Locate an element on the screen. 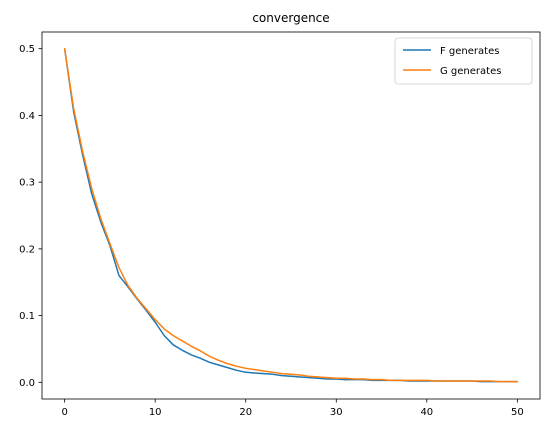  y-tick-label: 0.2 is located at coordinates (27, 249).